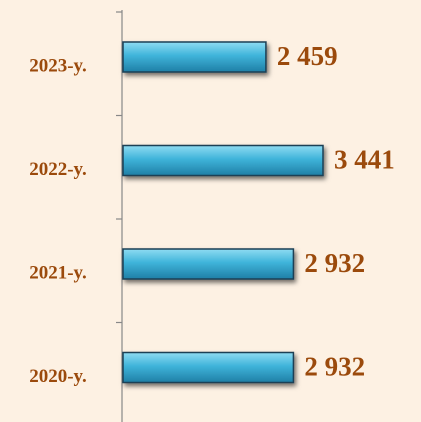 The height and width of the screenshot is (422, 421). I want to click on value-label: 2 459, so click(307, 56).